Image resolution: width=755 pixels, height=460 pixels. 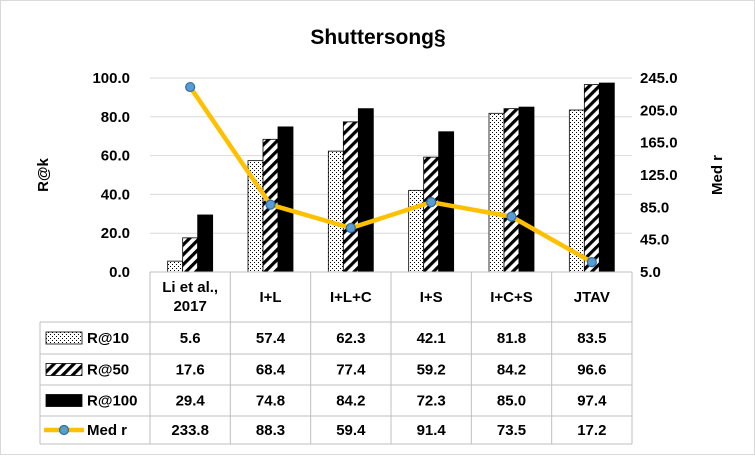 I want to click on category-label: I+L, so click(x=270, y=297).